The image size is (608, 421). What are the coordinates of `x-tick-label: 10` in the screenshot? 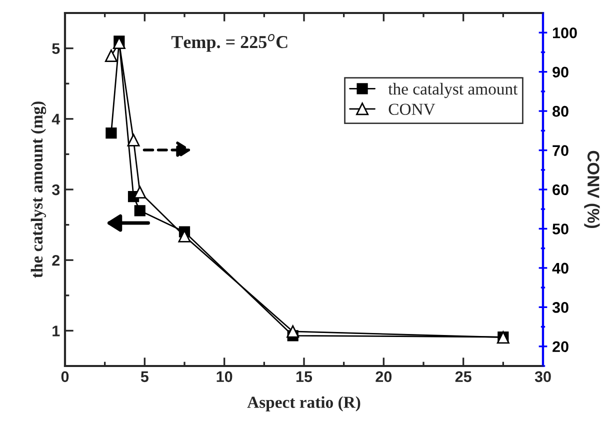 It's located at (224, 376).